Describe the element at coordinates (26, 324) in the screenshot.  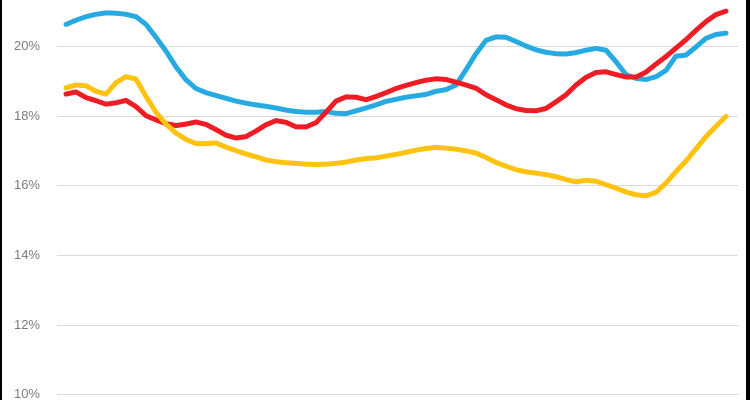
I see `y-tick-label-12pct: 12%` at that location.